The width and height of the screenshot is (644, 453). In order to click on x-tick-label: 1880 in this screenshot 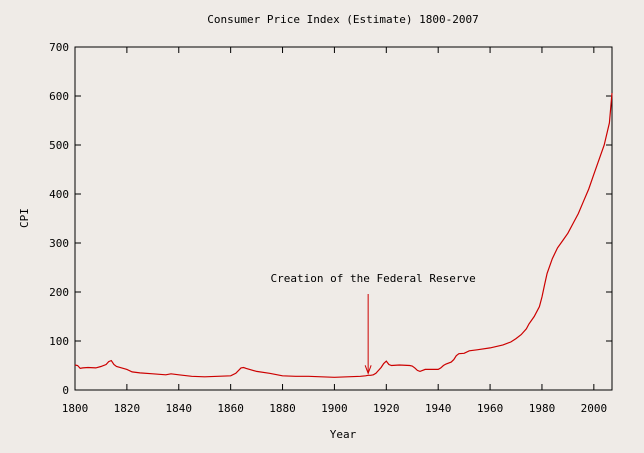, I will do `click(282, 408)`.